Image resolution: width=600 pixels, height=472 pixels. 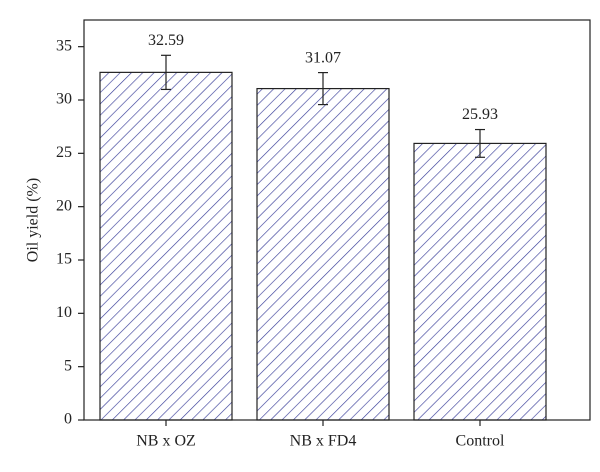 What do you see at coordinates (68, 419) in the screenshot?
I see `y-tick-label: 0` at bounding box center [68, 419].